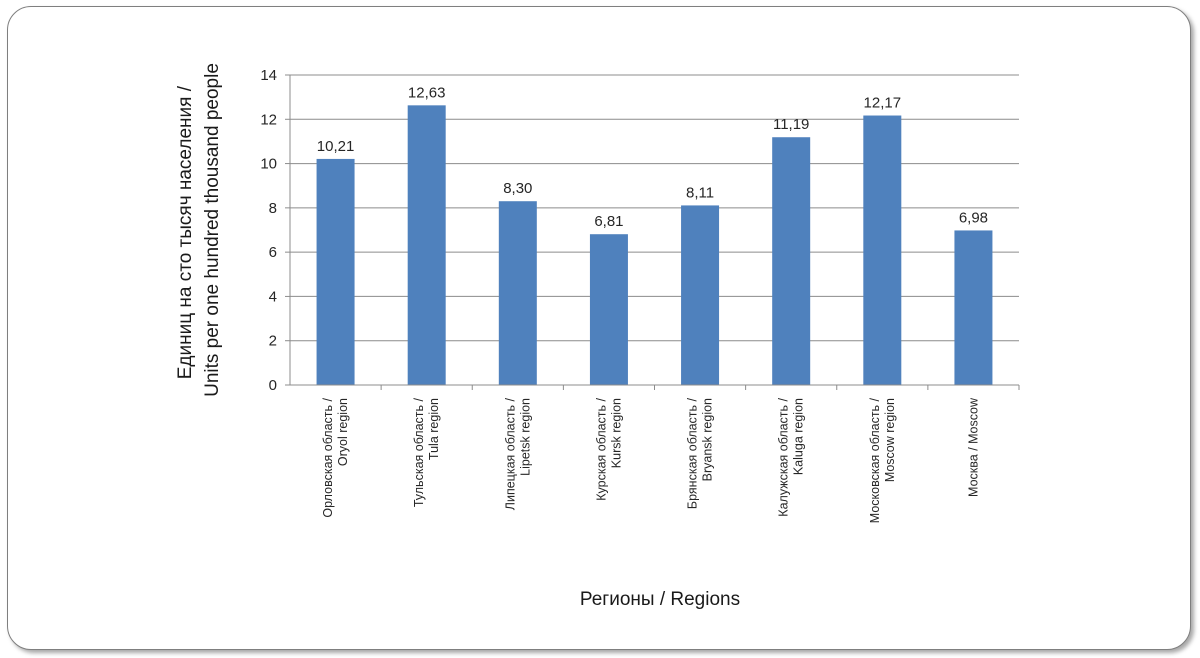 The width and height of the screenshot is (1200, 658). What do you see at coordinates (883, 103) in the screenshot?
I see `data-label: 12,17` at bounding box center [883, 103].